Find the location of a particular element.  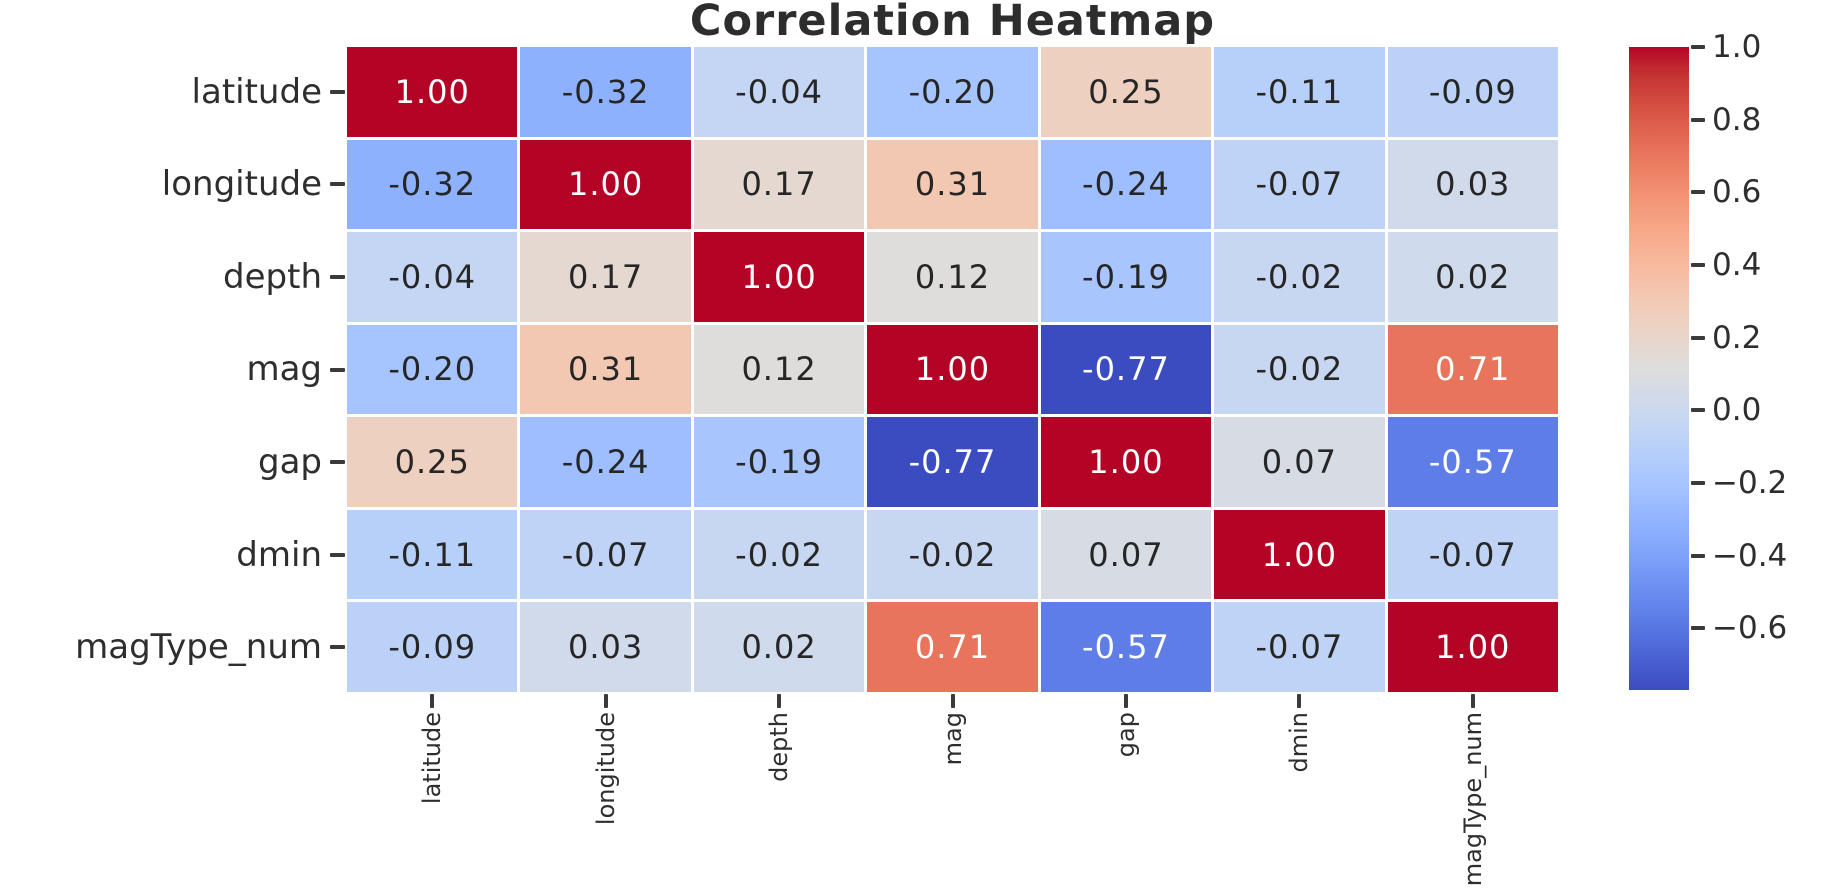

colorbar-tick-label: −0.6 is located at coordinates (1750, 628).